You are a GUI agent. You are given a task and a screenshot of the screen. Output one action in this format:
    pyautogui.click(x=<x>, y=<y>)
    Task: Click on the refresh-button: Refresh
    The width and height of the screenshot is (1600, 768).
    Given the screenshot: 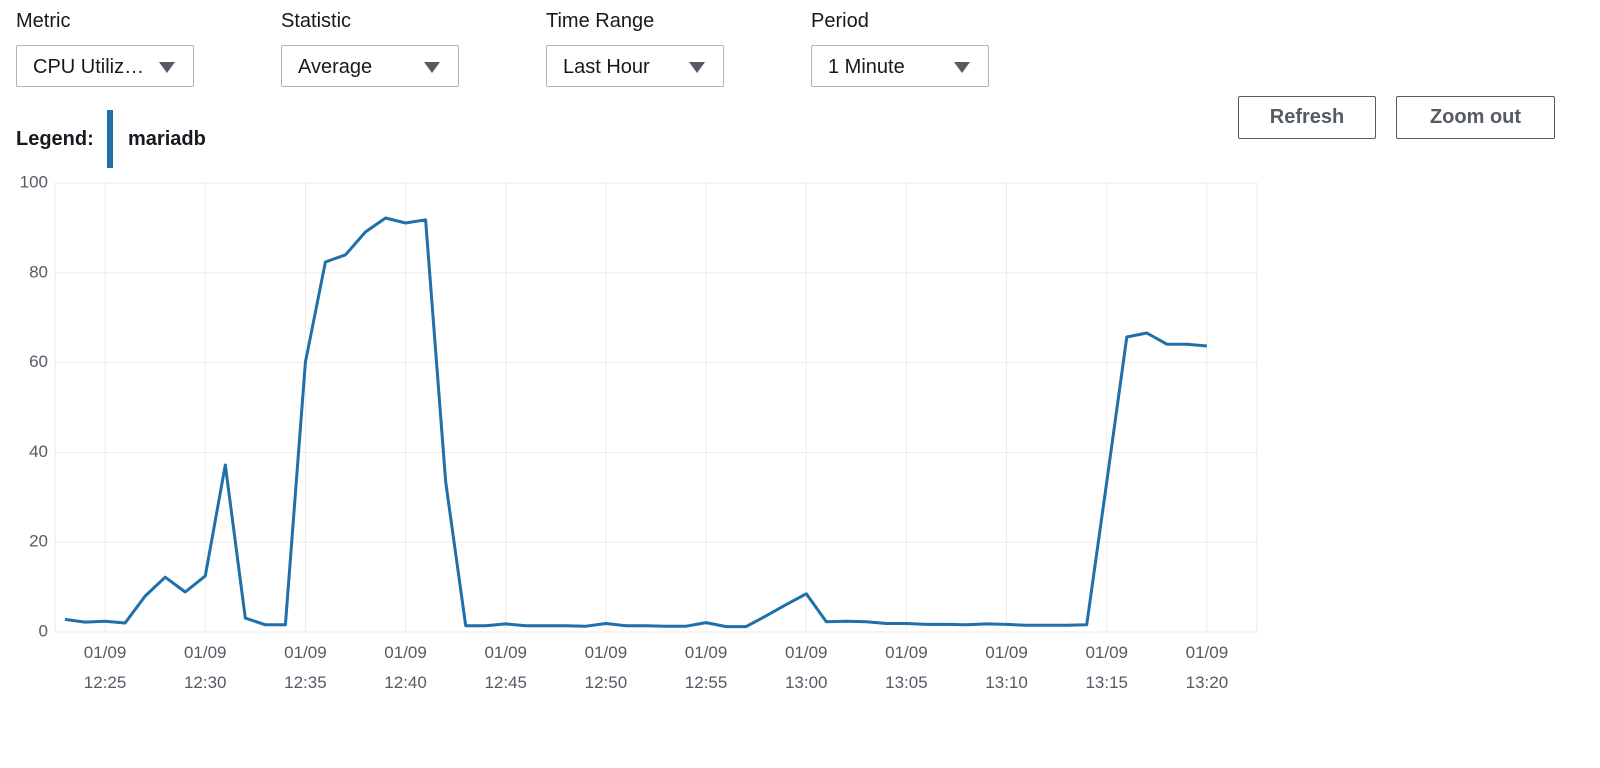 What is the action you would take?
    pyautogui.click(x=1307, y=117)
    